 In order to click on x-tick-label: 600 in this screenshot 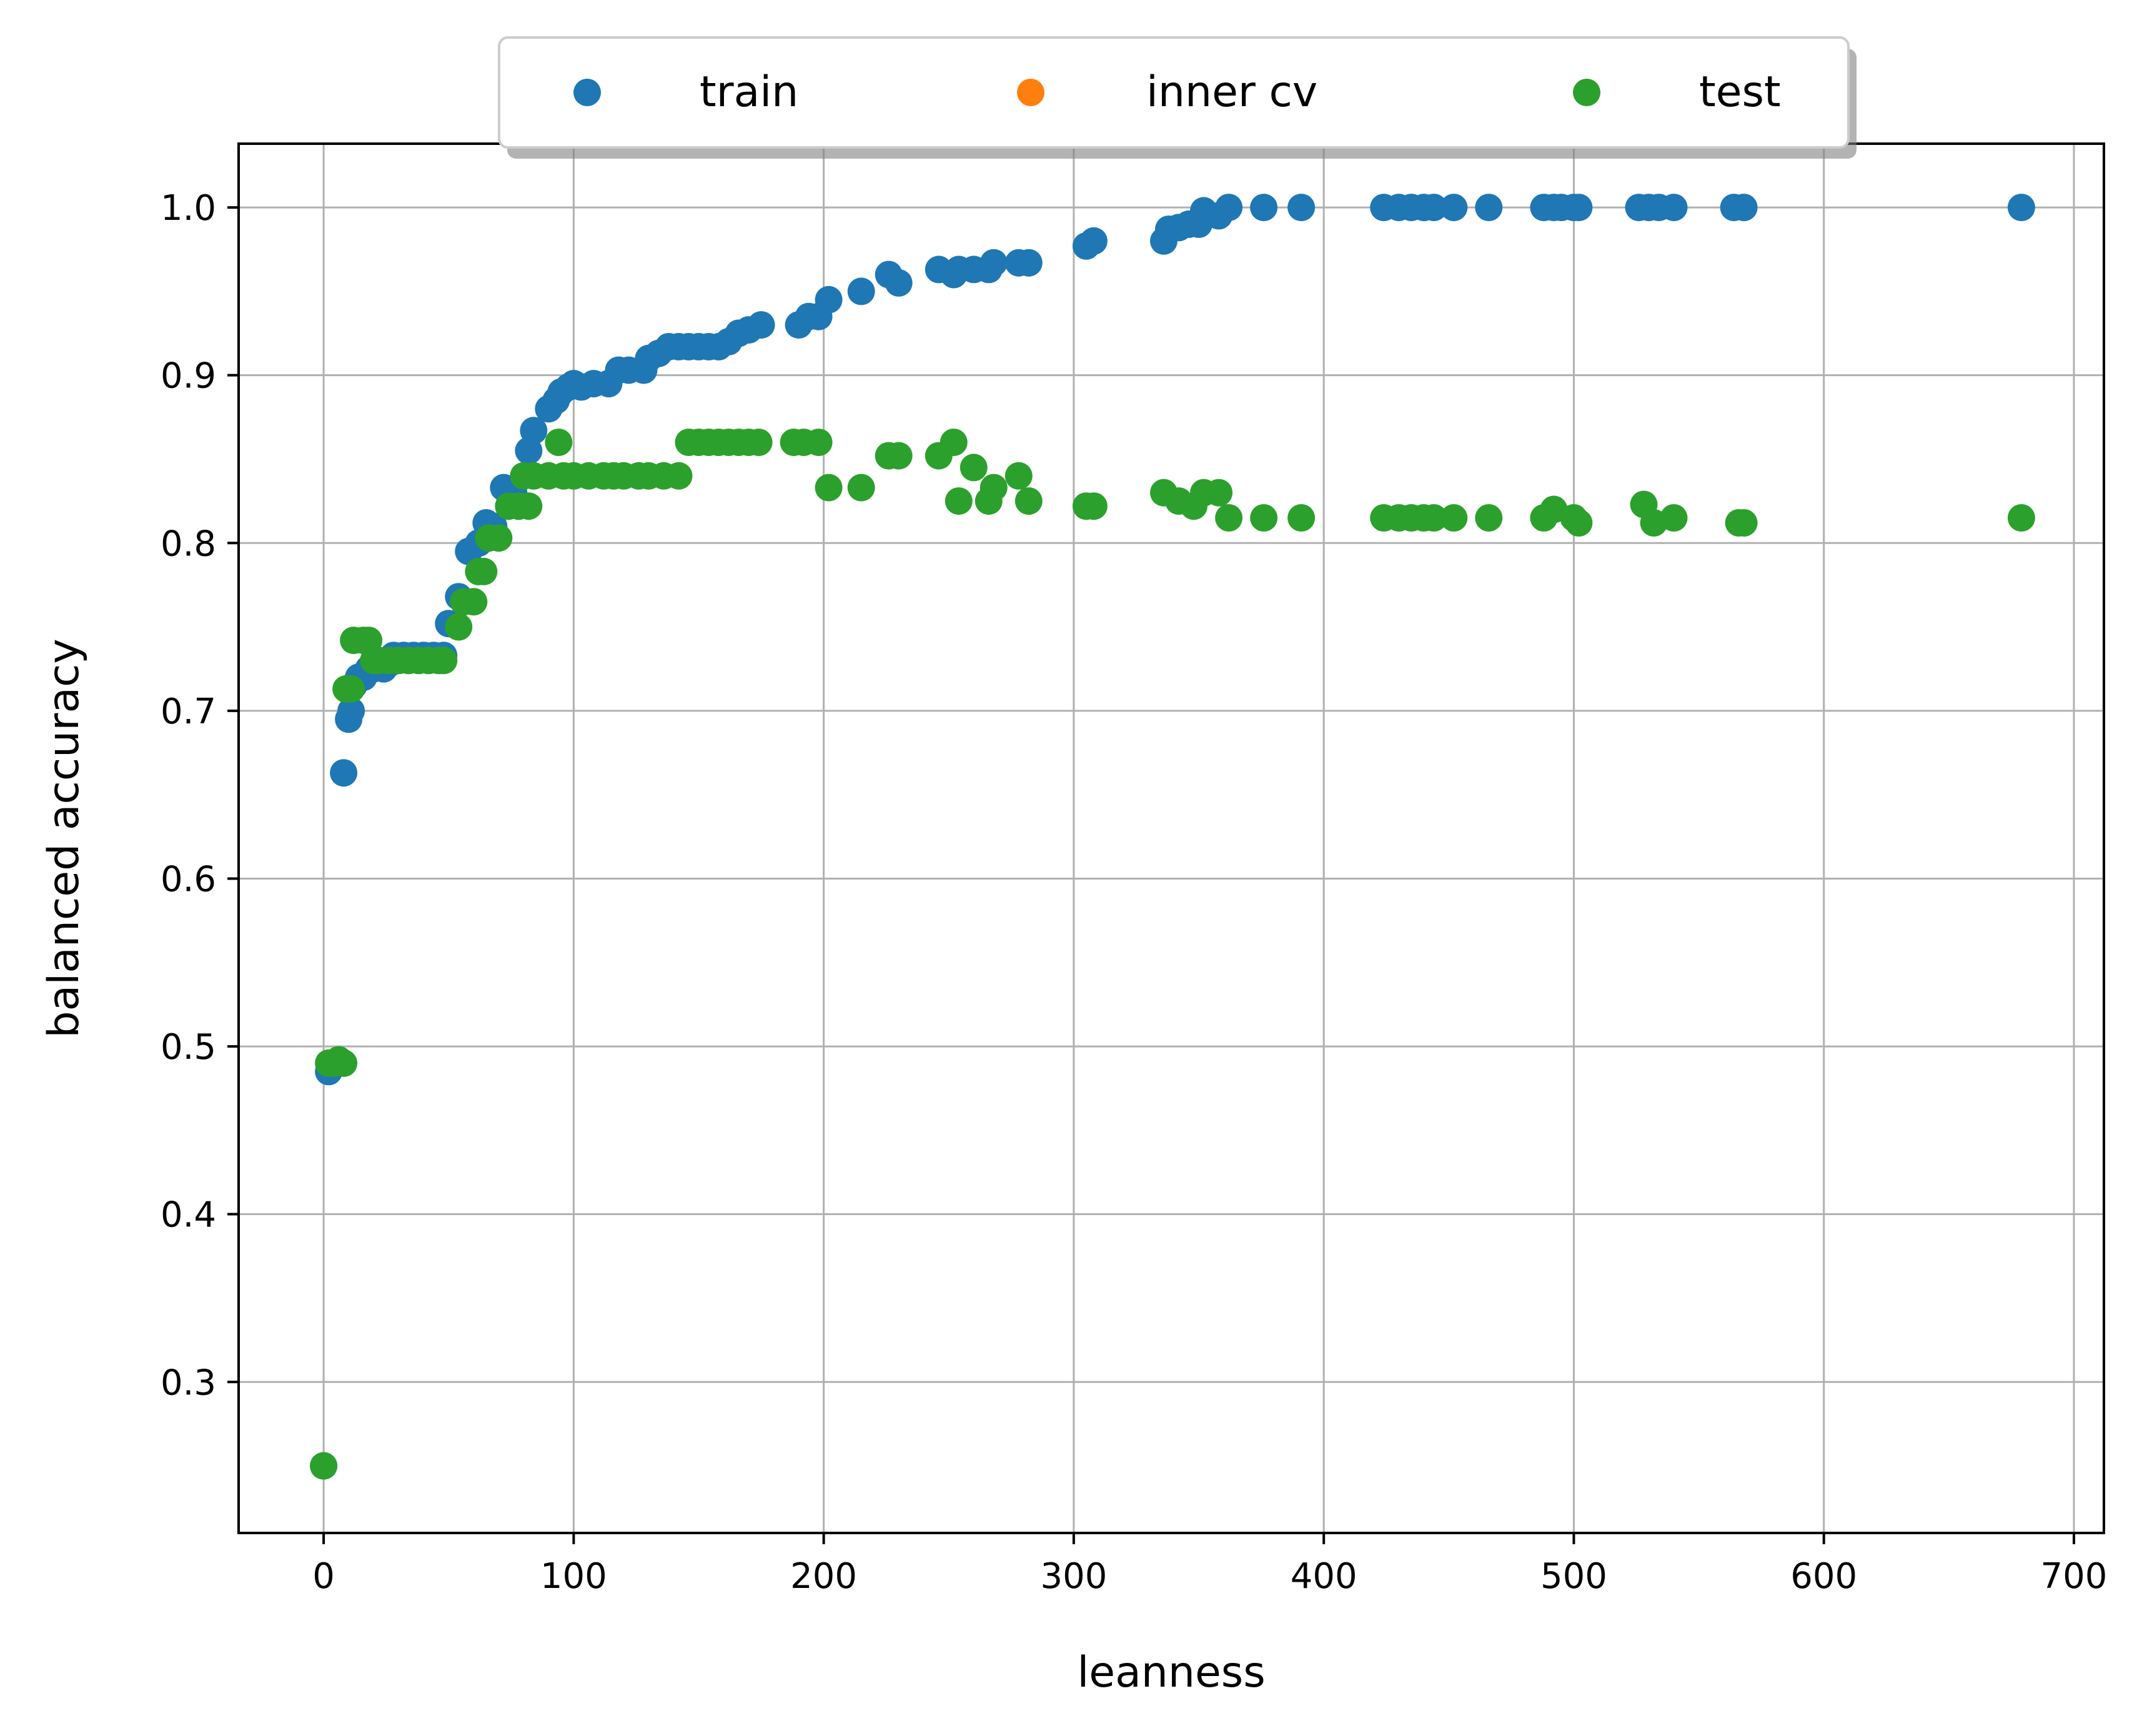, I will do `click(1823, 1576)`.